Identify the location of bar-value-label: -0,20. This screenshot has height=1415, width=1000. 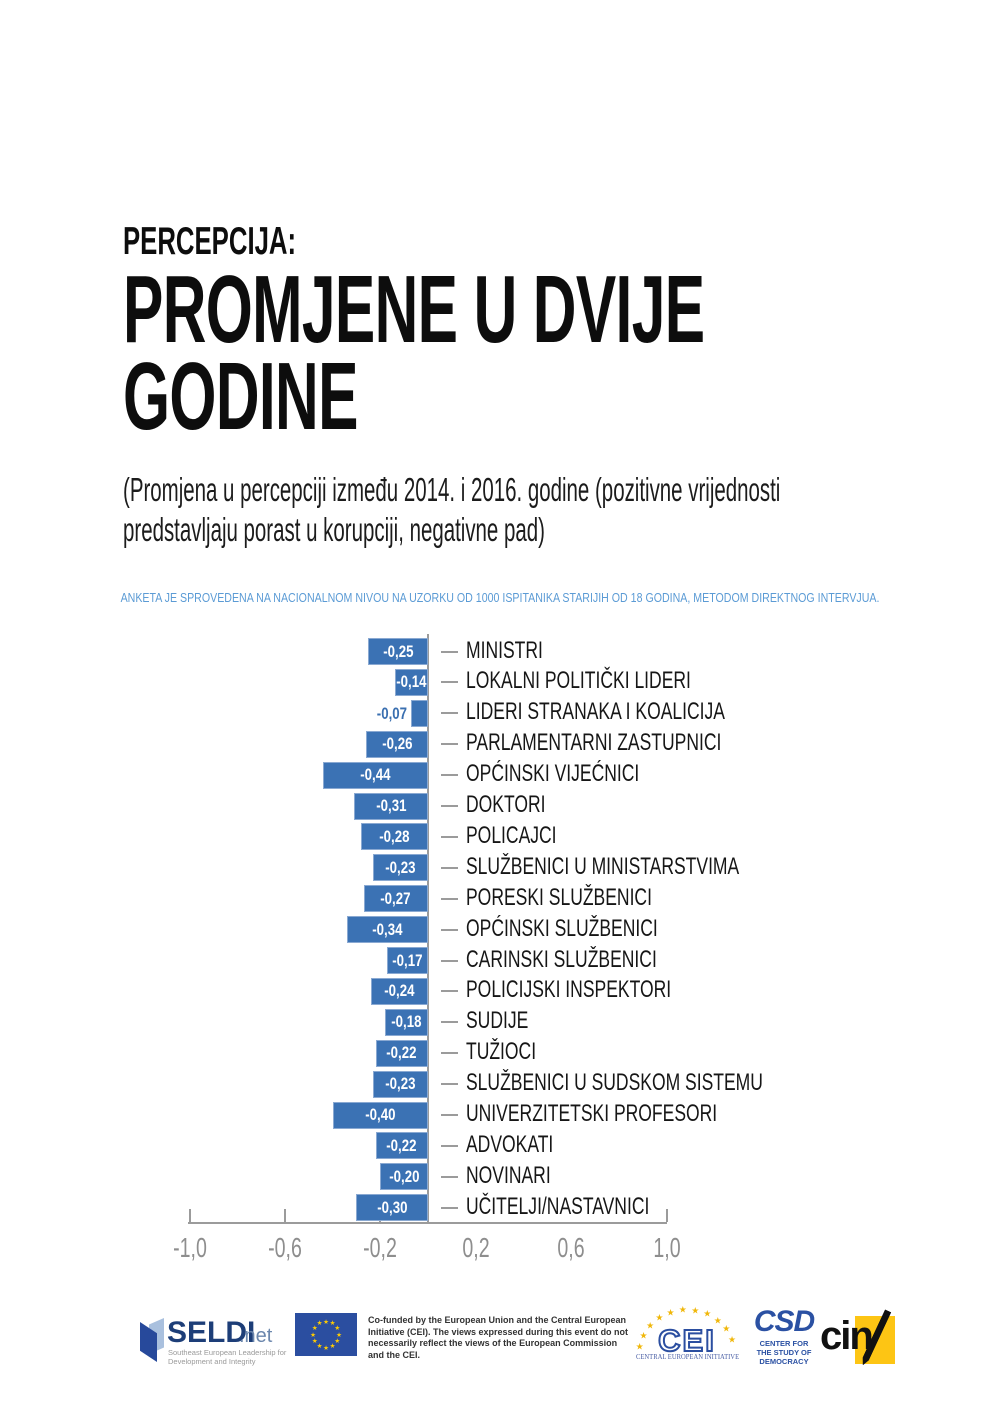
(404, 1176).